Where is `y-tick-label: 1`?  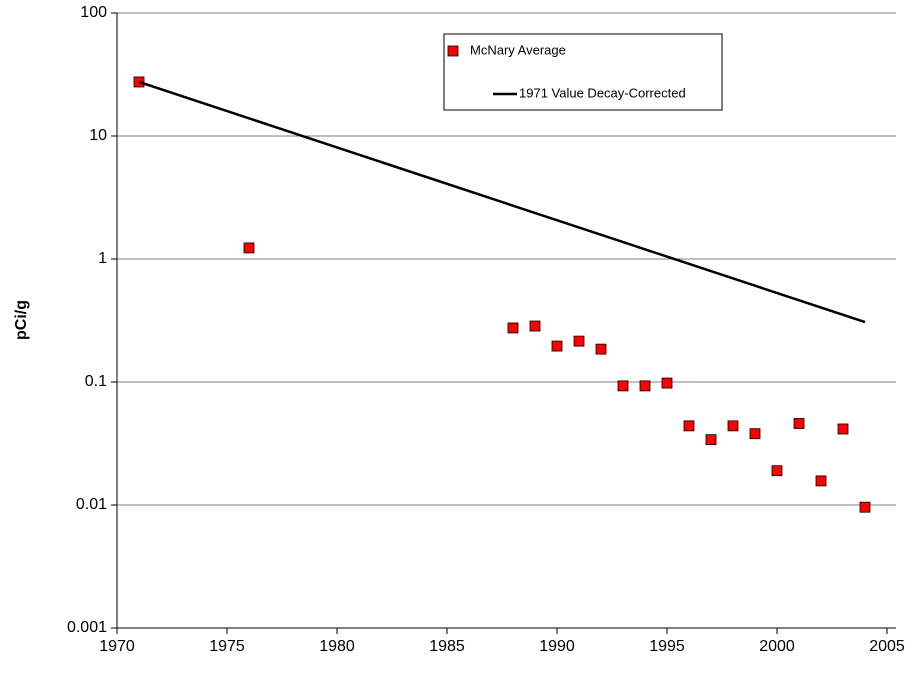 y-tick-label: 1 is located at coordinates (102, 258).